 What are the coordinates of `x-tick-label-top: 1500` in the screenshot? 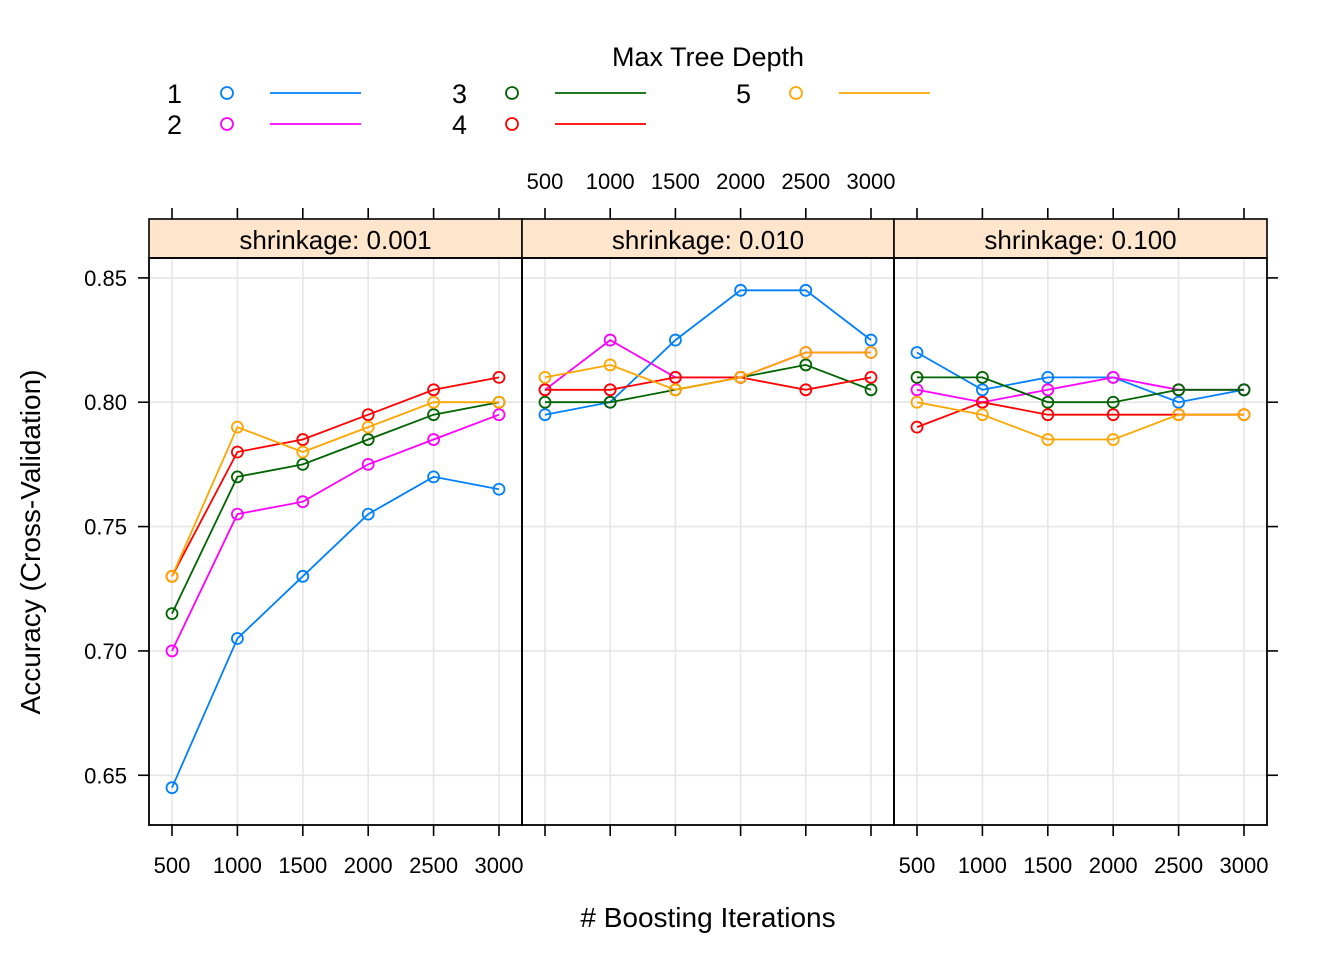 It's located at (675, 181).